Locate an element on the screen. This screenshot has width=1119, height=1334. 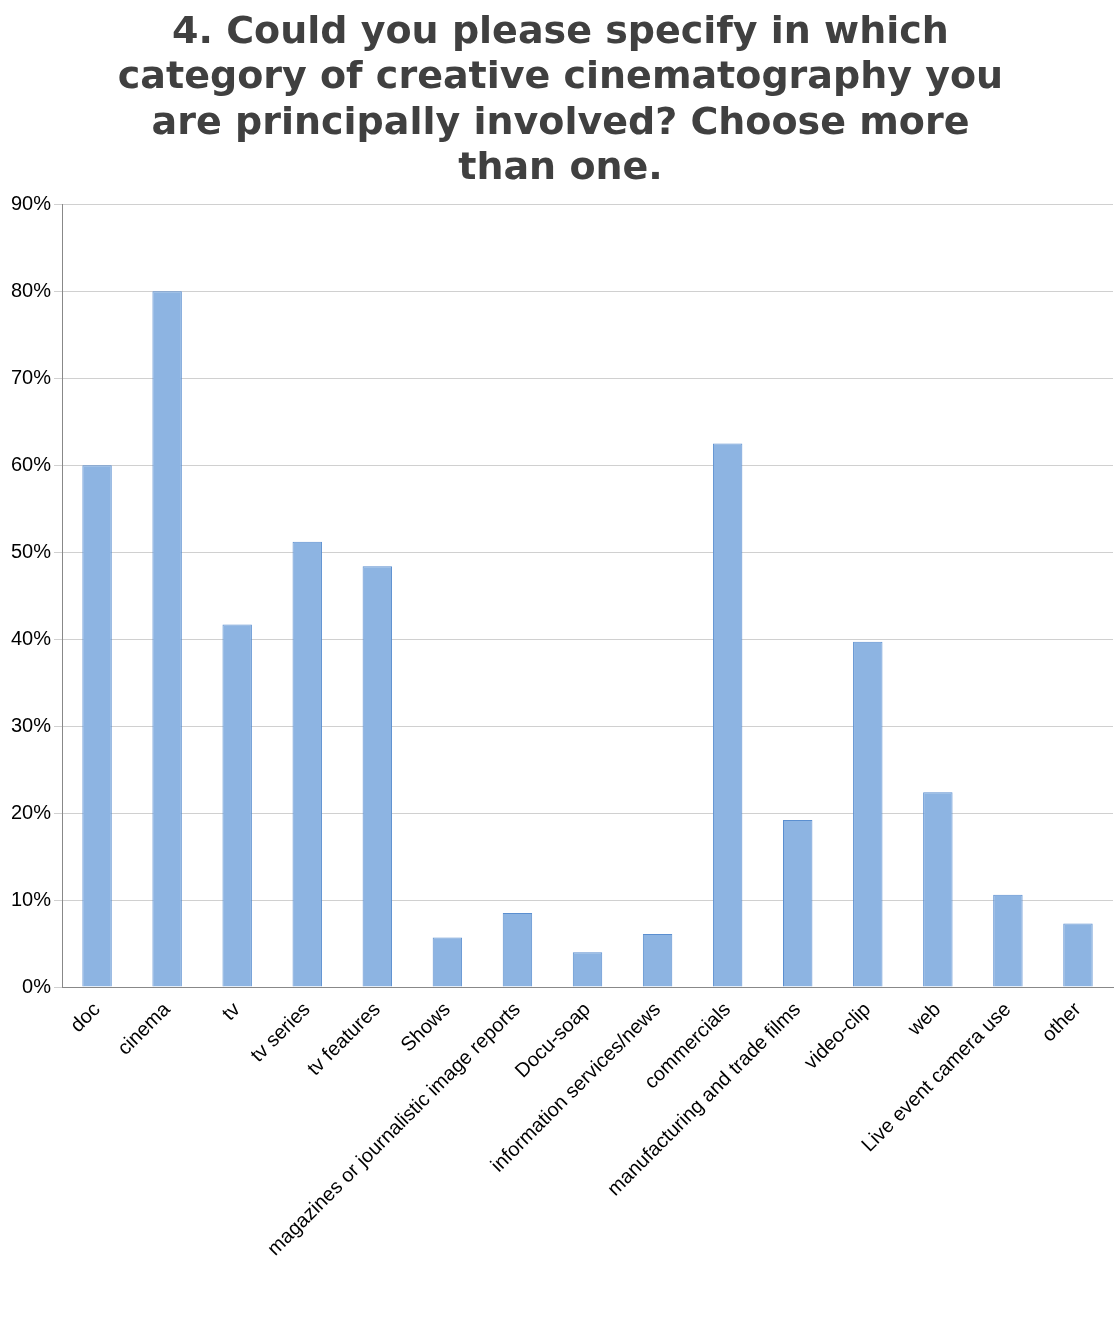
y-tick-label: 40% is located at coordinates (31, 637).